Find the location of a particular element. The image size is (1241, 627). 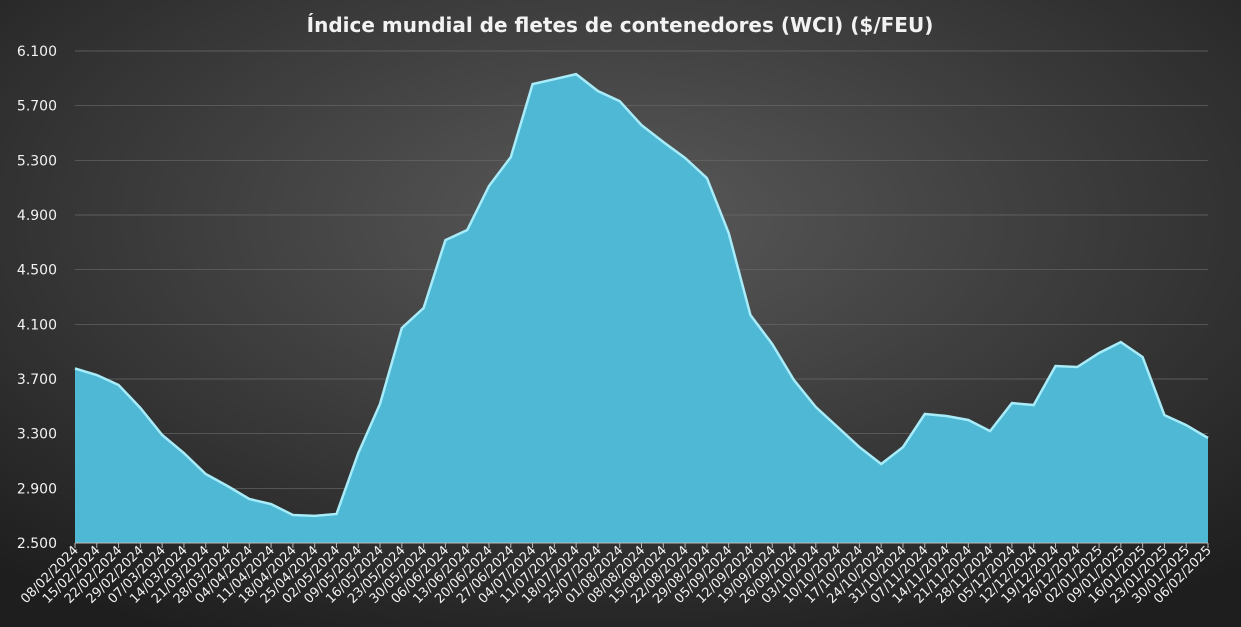

y-tick-label: 2.500 is located at coordinates (37, 544).